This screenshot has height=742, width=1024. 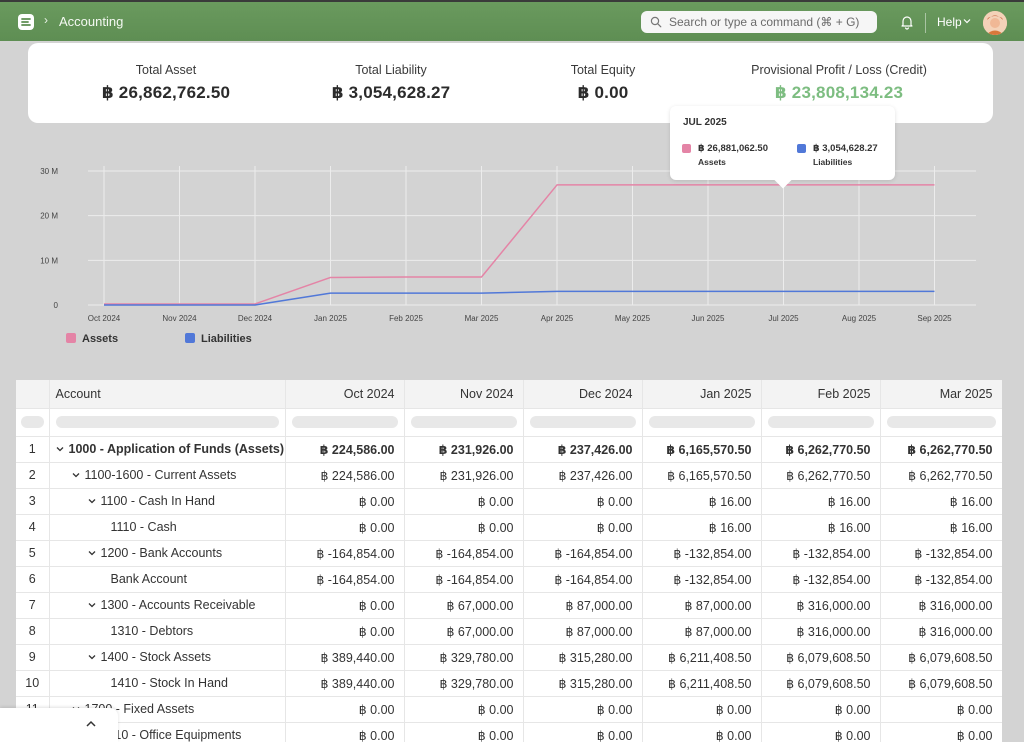 I want to click on account-cell: 1310 - Debtors, so click(x=167, y=631).